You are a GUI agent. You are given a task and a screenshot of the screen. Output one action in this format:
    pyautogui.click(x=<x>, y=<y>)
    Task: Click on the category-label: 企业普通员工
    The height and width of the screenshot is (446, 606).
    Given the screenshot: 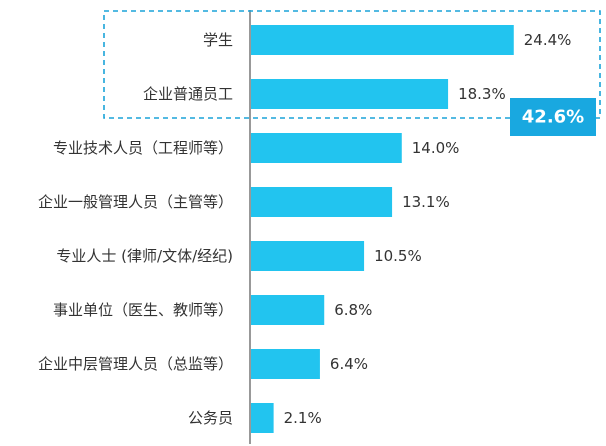 What is the action you would take?
    pyautogui.click(x=188, y=94)
    